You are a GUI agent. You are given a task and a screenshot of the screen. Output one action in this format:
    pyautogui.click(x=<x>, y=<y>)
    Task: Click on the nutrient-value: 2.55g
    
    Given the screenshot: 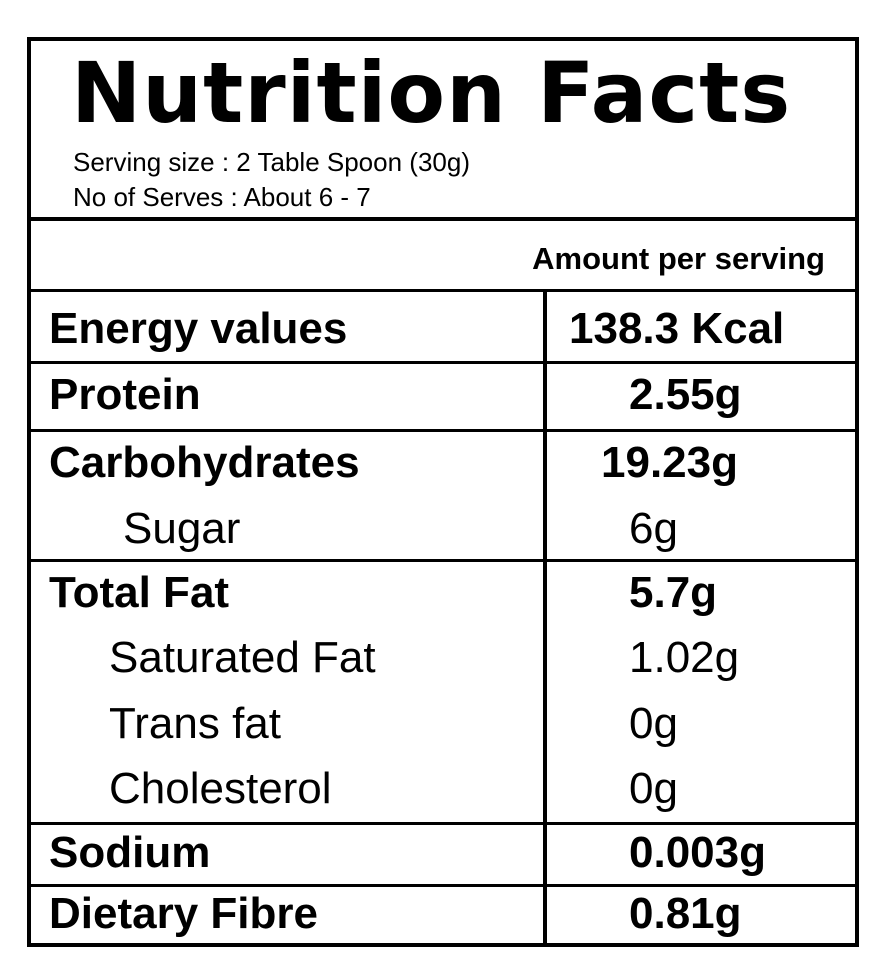 What is the action you would take?
    pyautogui.click(x=685, y=394)
    